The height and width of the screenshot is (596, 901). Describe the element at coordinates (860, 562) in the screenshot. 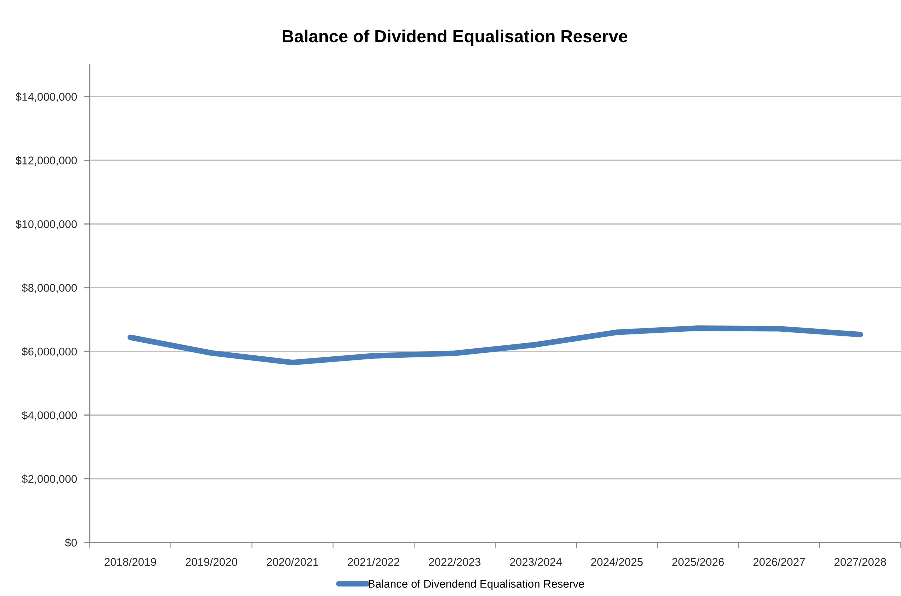

I see `x-tick-label: 2027/2028` at that location.